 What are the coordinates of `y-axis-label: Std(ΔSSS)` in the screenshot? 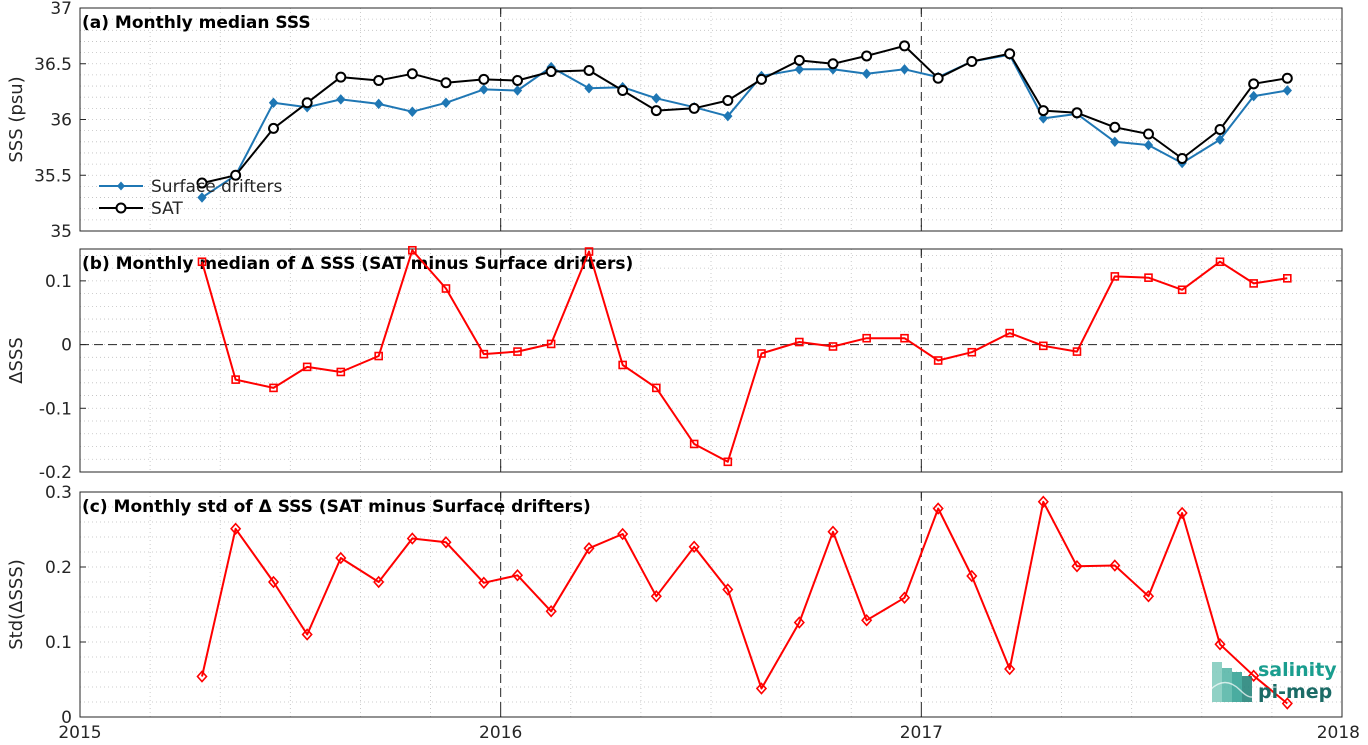 It's located at (16, 604).